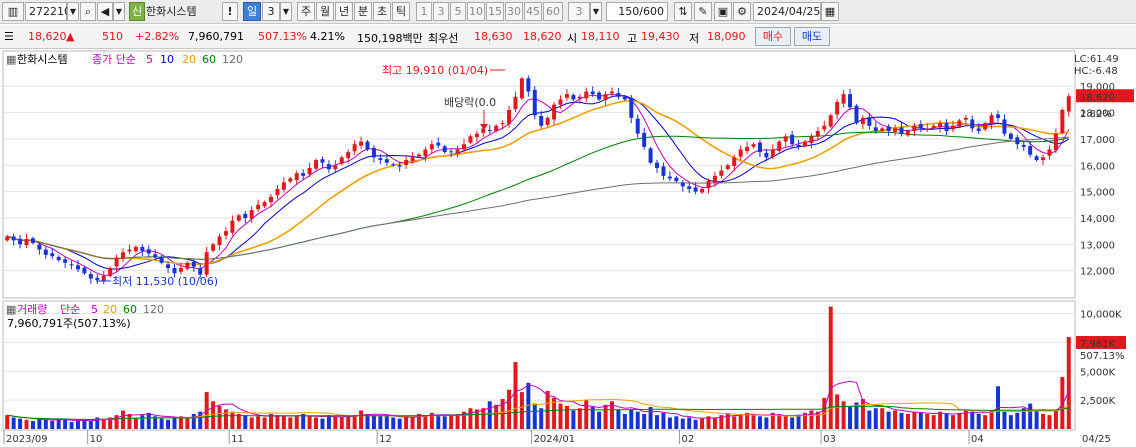 This screenshot has width=1136, height=447. What do you see at coordinates (216, 36) in the screenshot?
I see `volume: 7,960,791` at bounding box center [216, 36].